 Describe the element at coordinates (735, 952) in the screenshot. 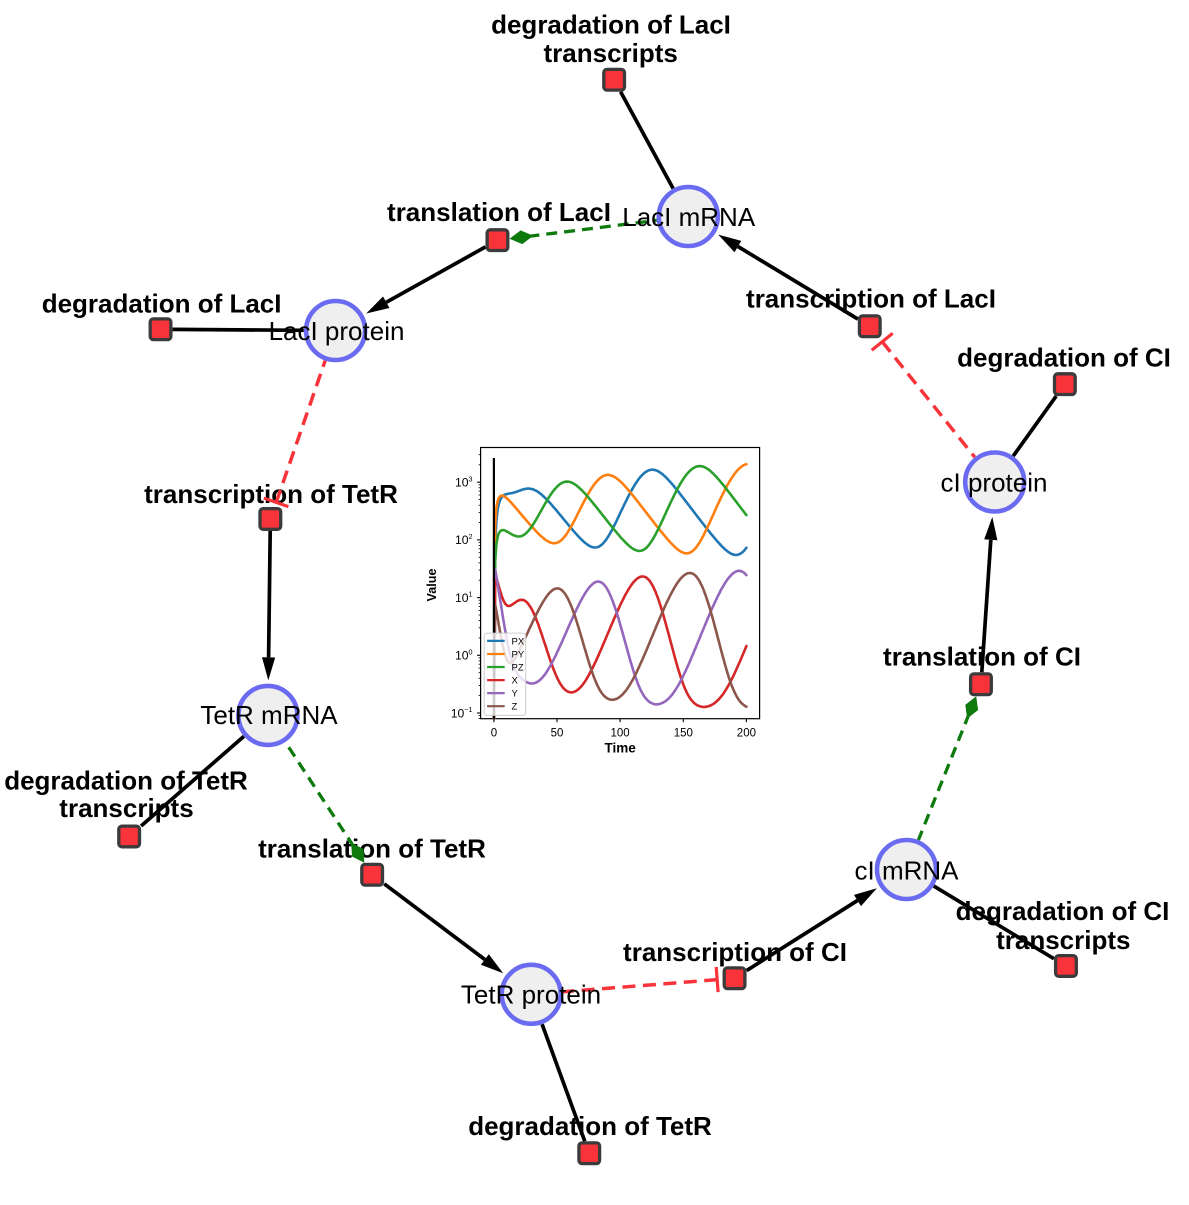

I see `svg-text: transcription of CI` at that location.